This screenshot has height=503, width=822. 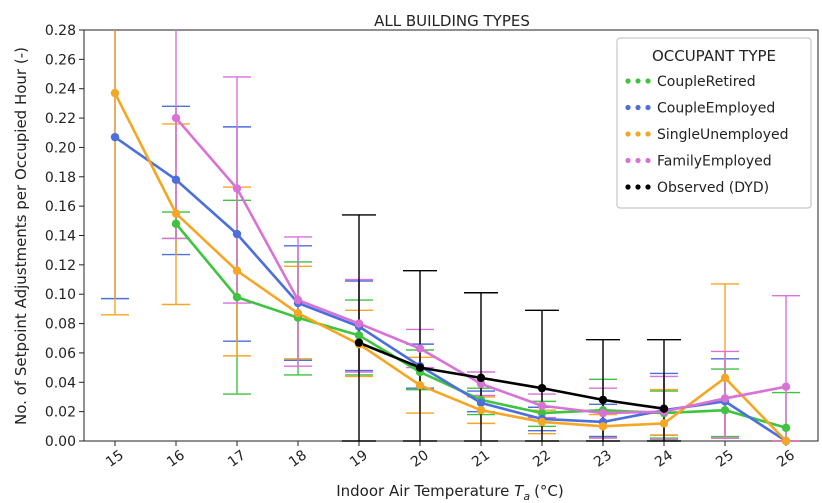 I want to click on x-tick-label: 26, so click(x=786, y=458).